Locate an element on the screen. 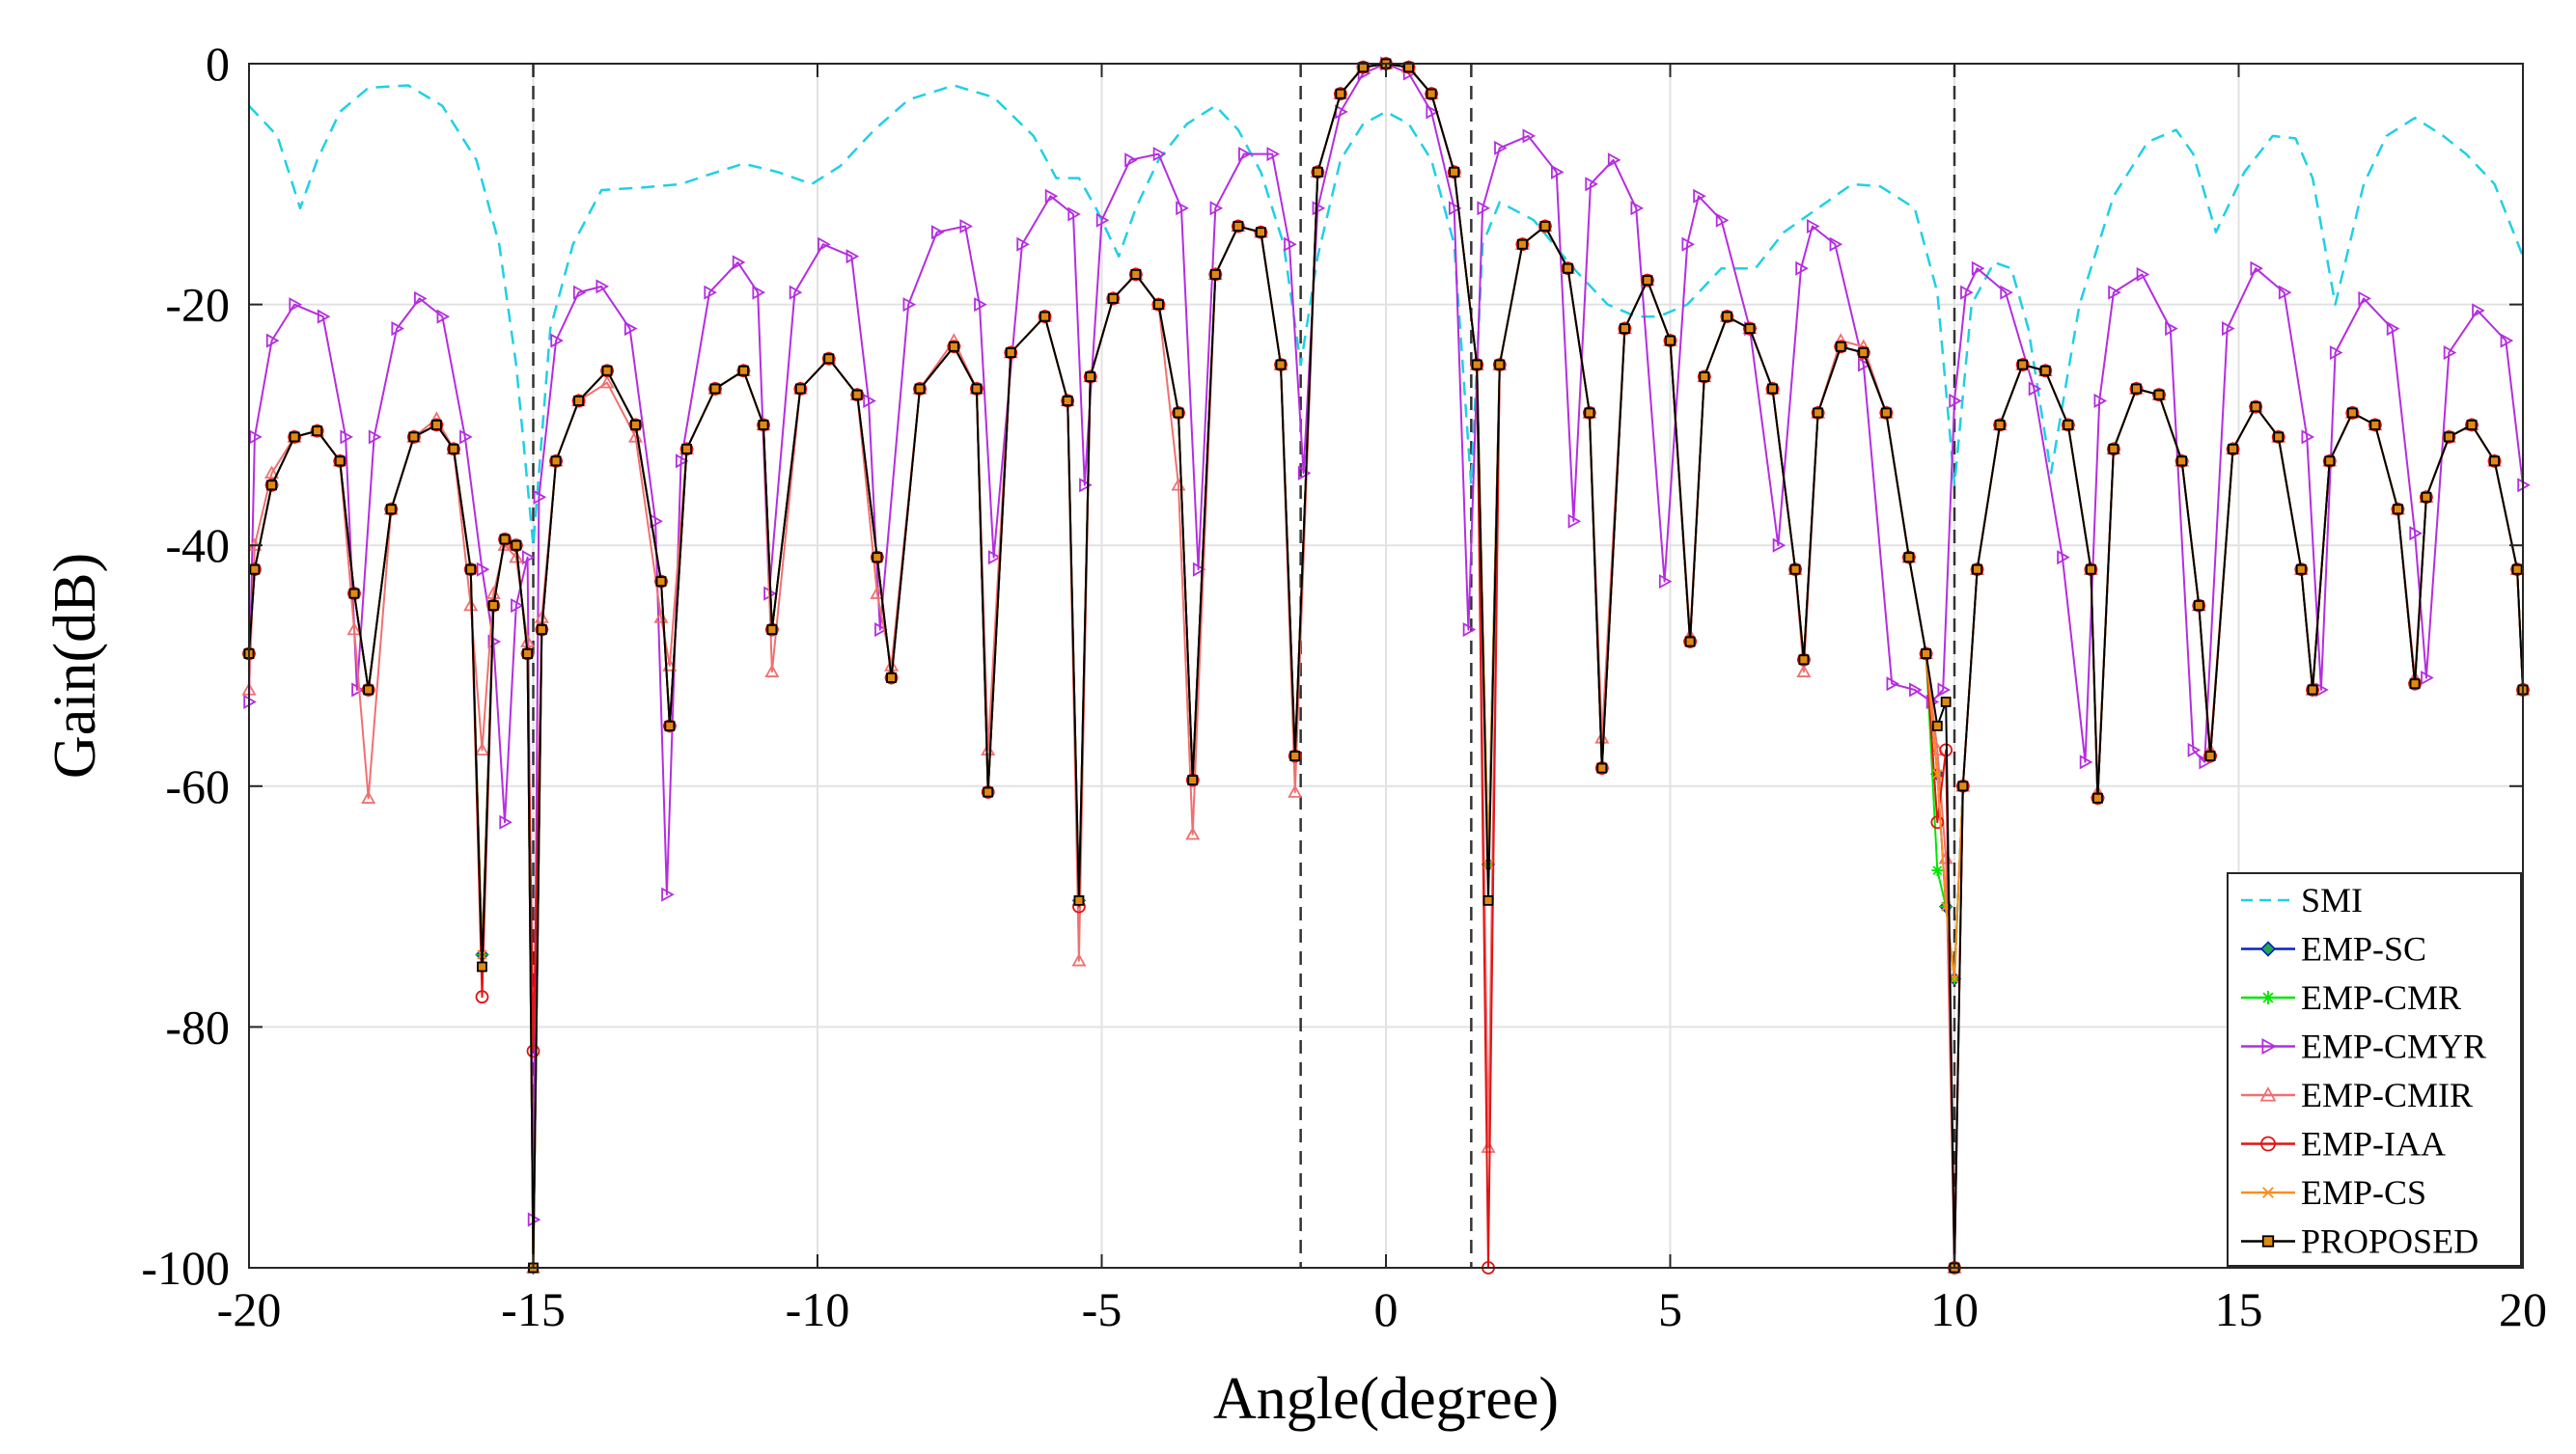 This screenshot has width=2576, height=1454. y-tick-label: 0 is located at coordinates (218, 64).